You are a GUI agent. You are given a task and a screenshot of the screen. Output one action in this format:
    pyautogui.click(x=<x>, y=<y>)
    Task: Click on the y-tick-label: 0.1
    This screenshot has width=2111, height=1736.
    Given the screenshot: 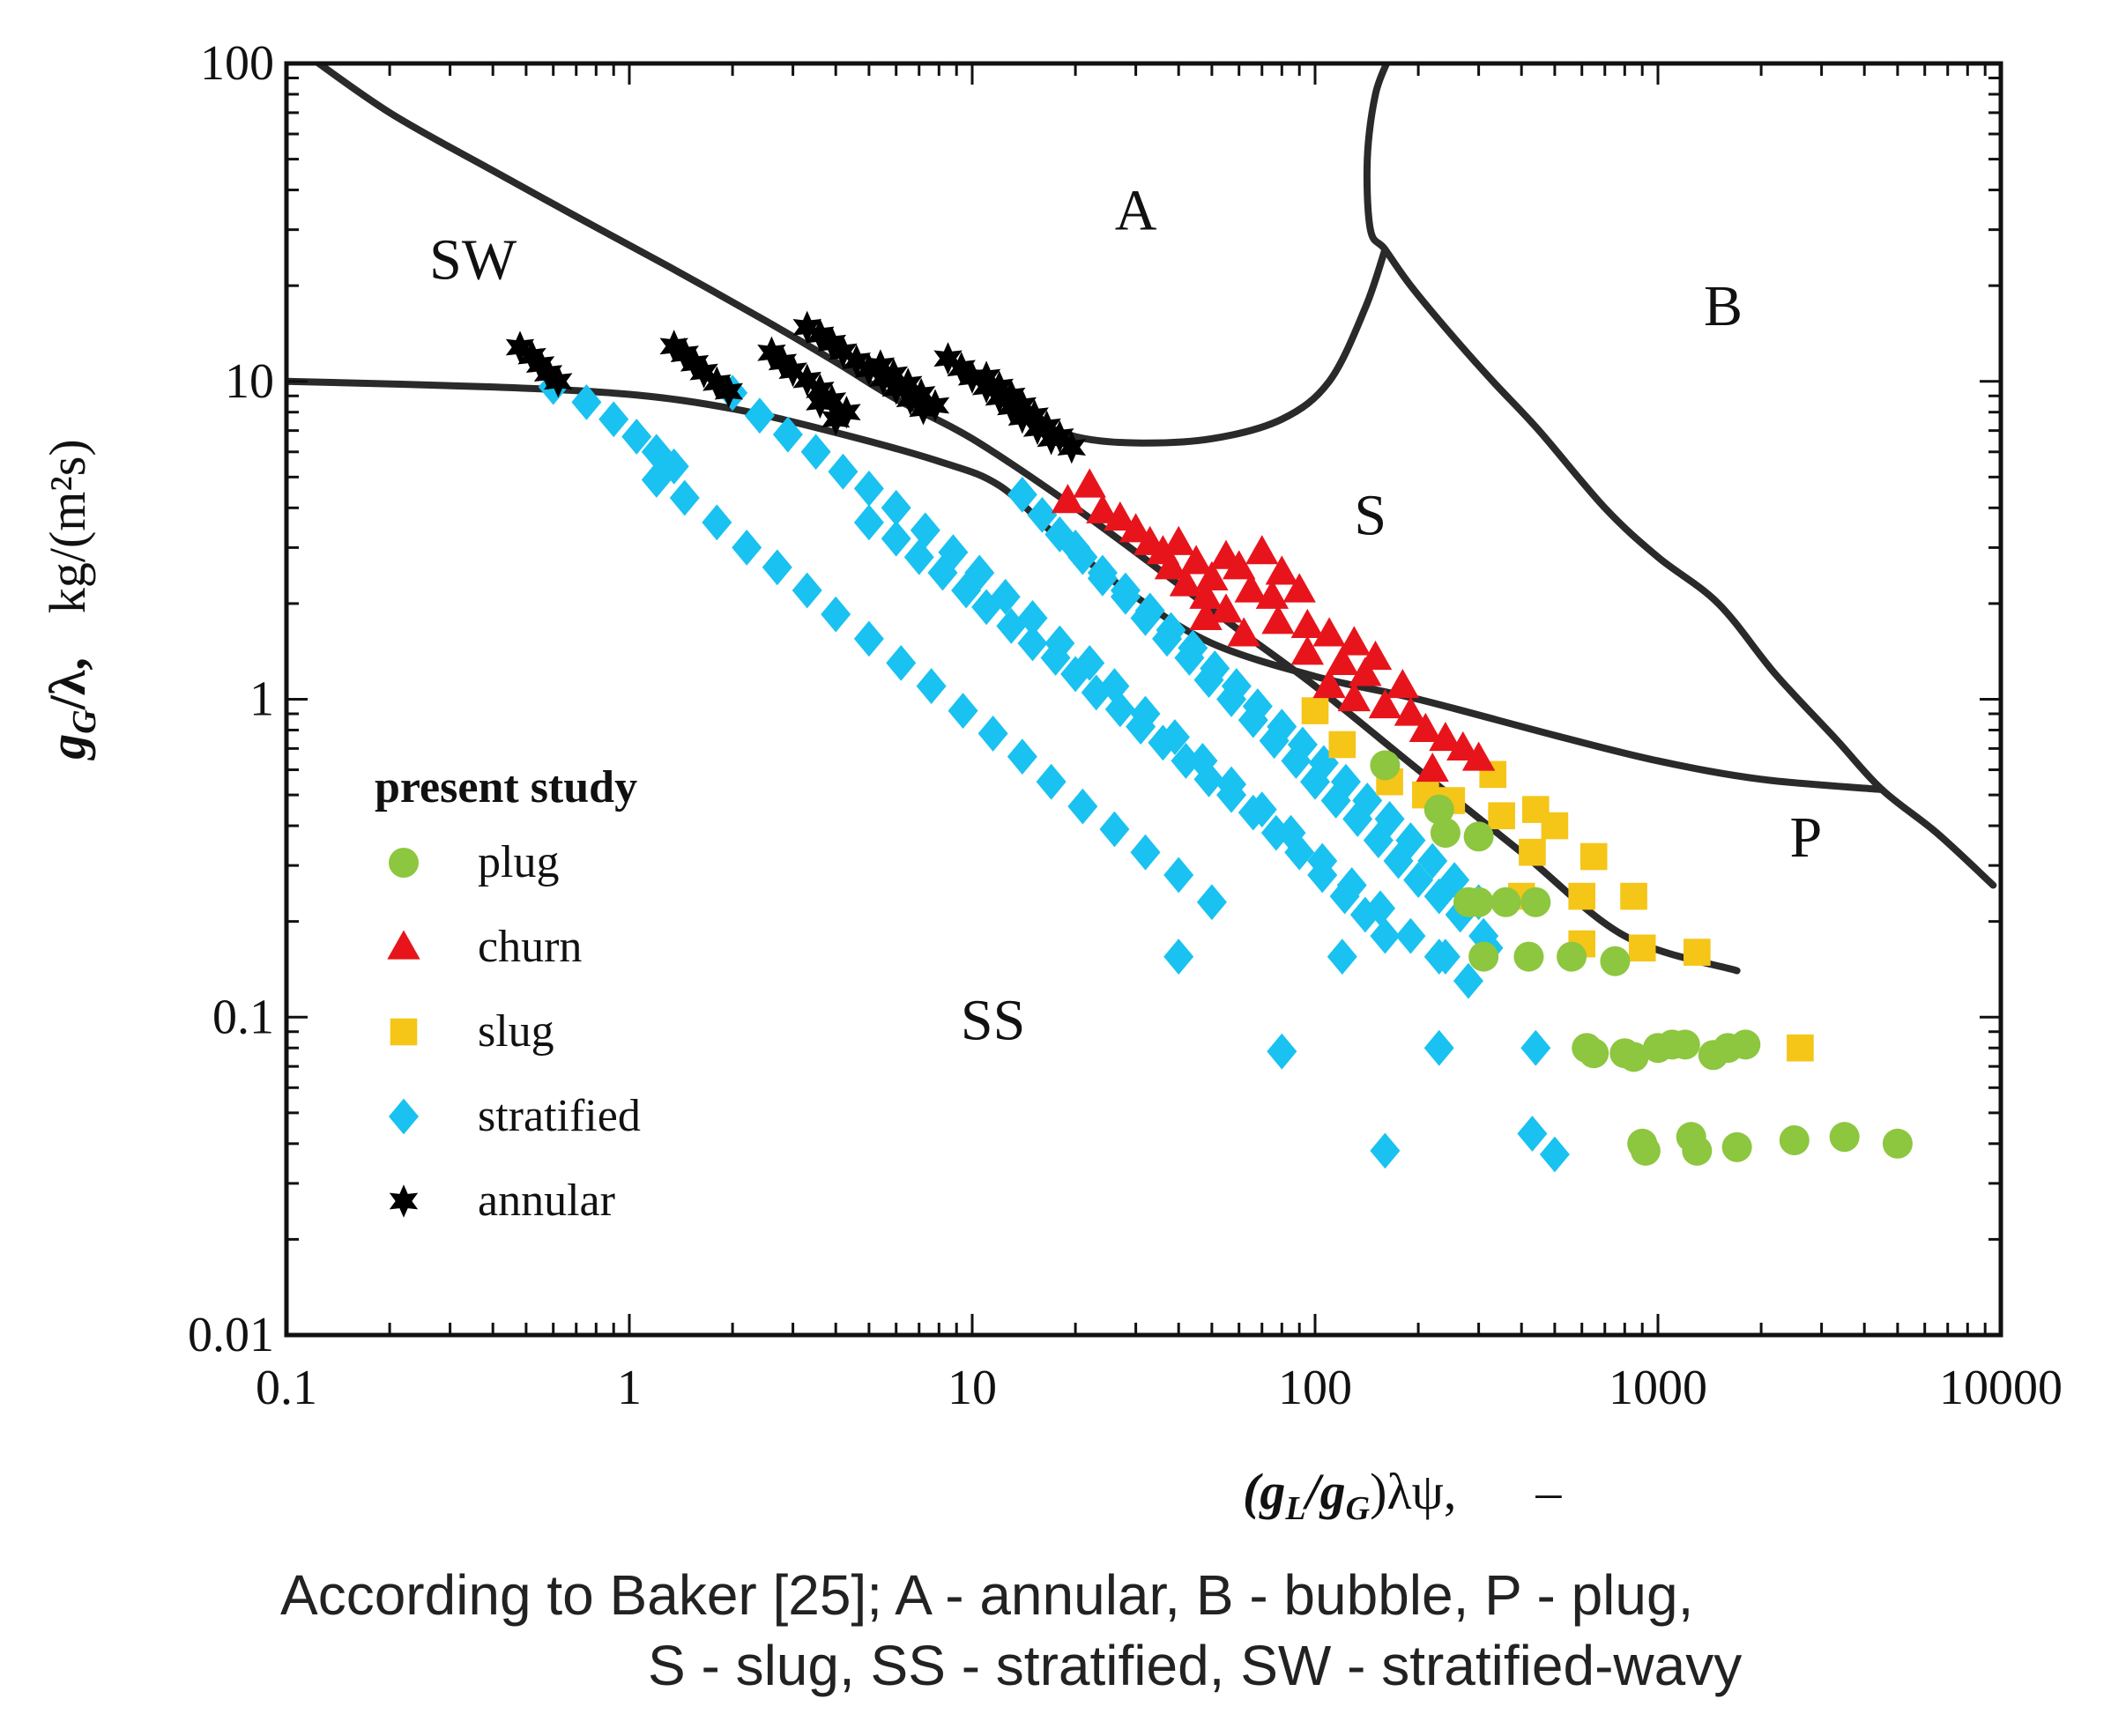 What is the action you would take?
    pyautogui.click(x=243, y=1017)
    